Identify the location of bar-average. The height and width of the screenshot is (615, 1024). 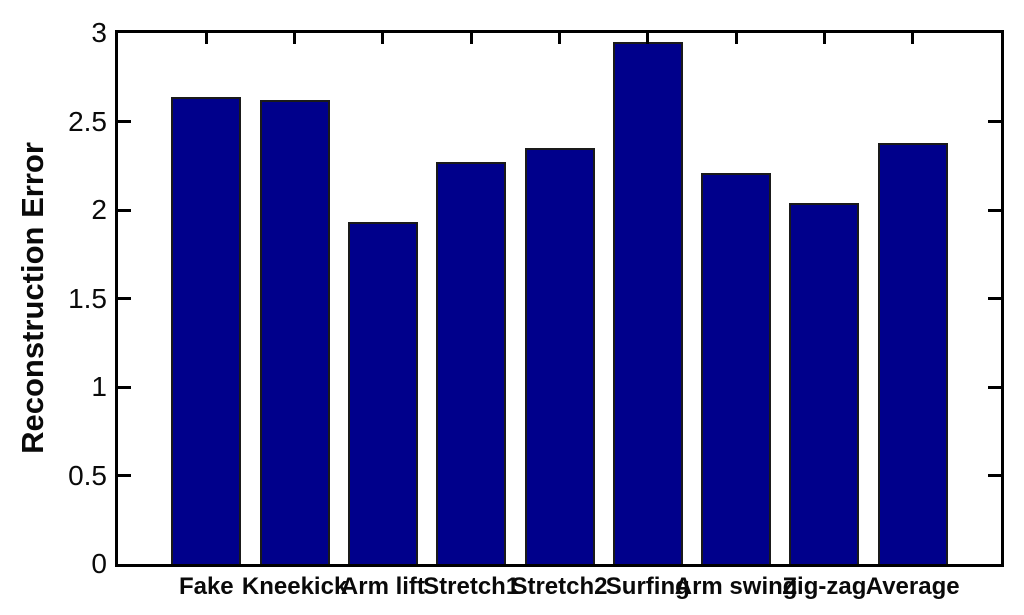
(912, 353).